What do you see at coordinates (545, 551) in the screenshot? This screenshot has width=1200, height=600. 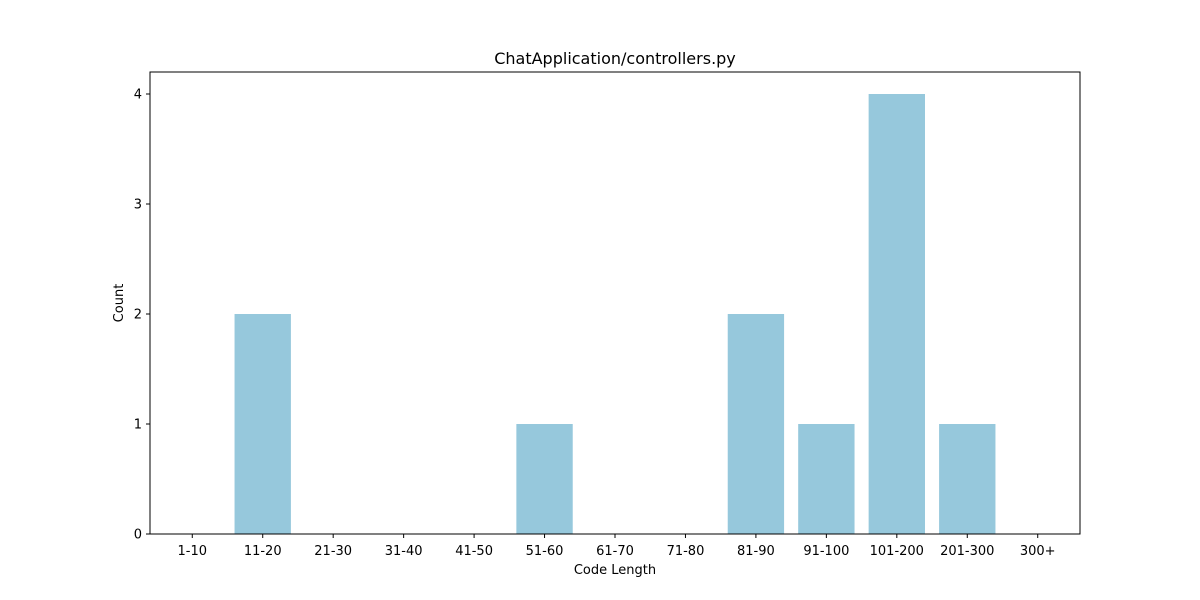 I see `x-tick-label: 51-60` at bounding box center [545, 551].